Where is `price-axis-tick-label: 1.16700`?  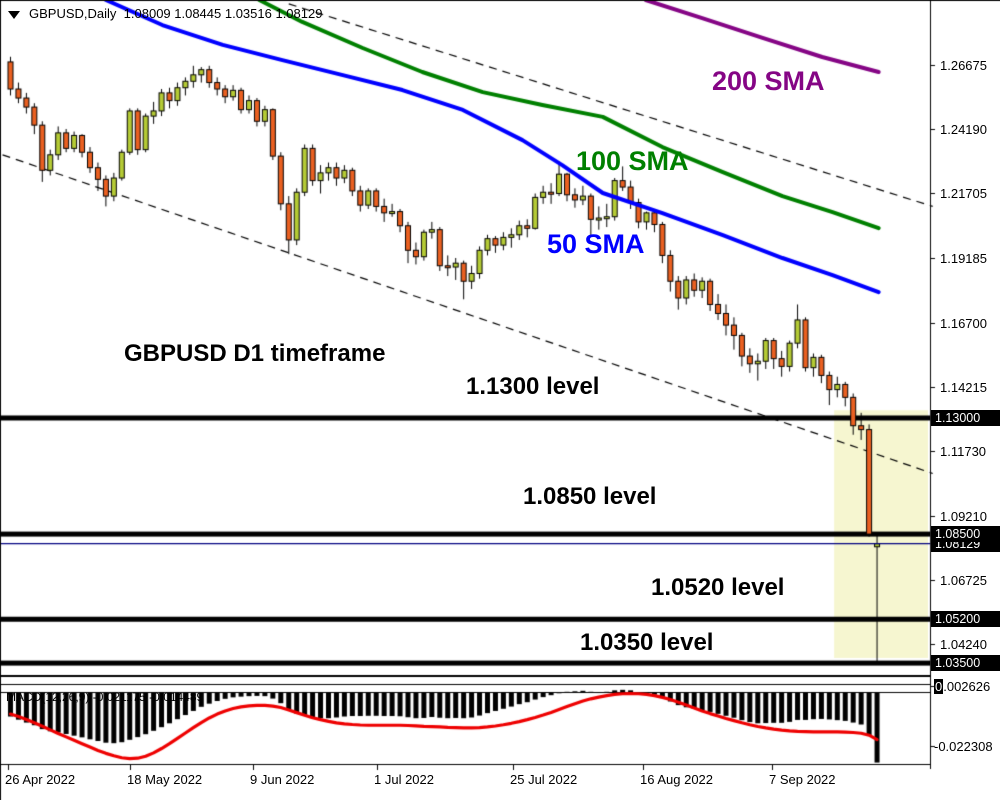
price-axis-tick-label: 1.16700 is located at coordinates (963, 323).